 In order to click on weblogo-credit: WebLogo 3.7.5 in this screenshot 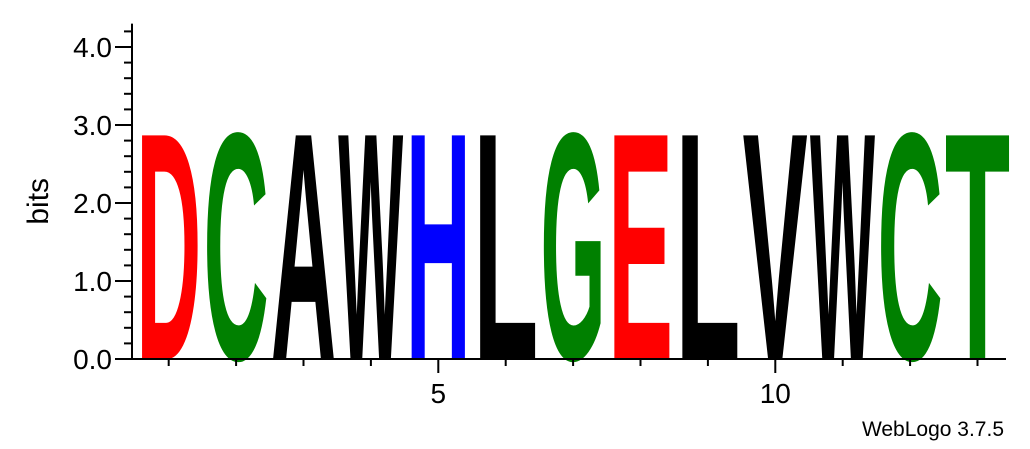, I will do `click(933, 429)`.